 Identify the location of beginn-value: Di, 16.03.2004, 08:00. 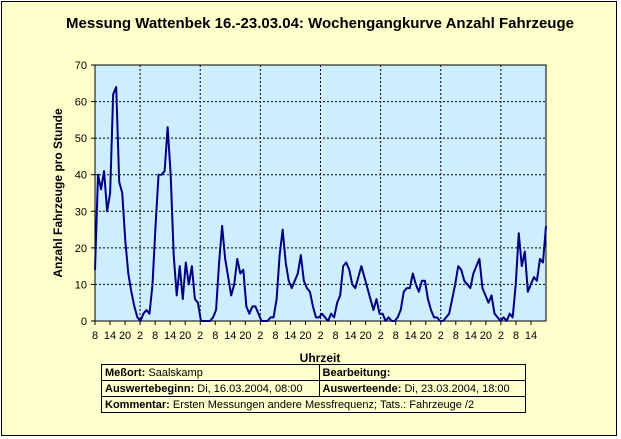
(250, 388).